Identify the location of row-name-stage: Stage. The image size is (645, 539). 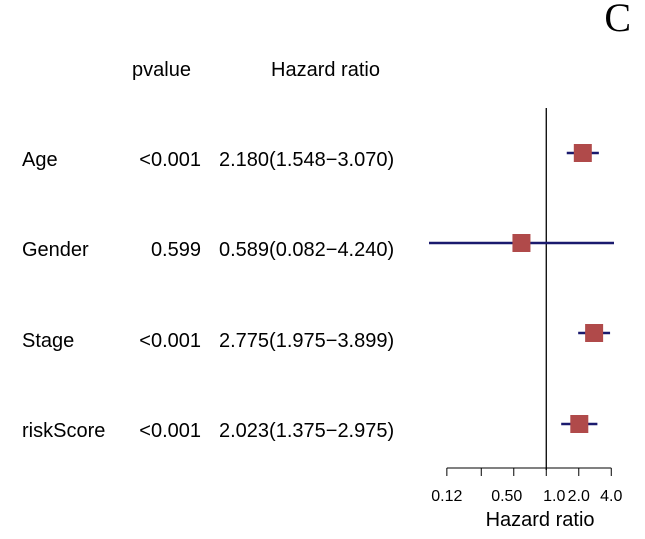
(48, 341).